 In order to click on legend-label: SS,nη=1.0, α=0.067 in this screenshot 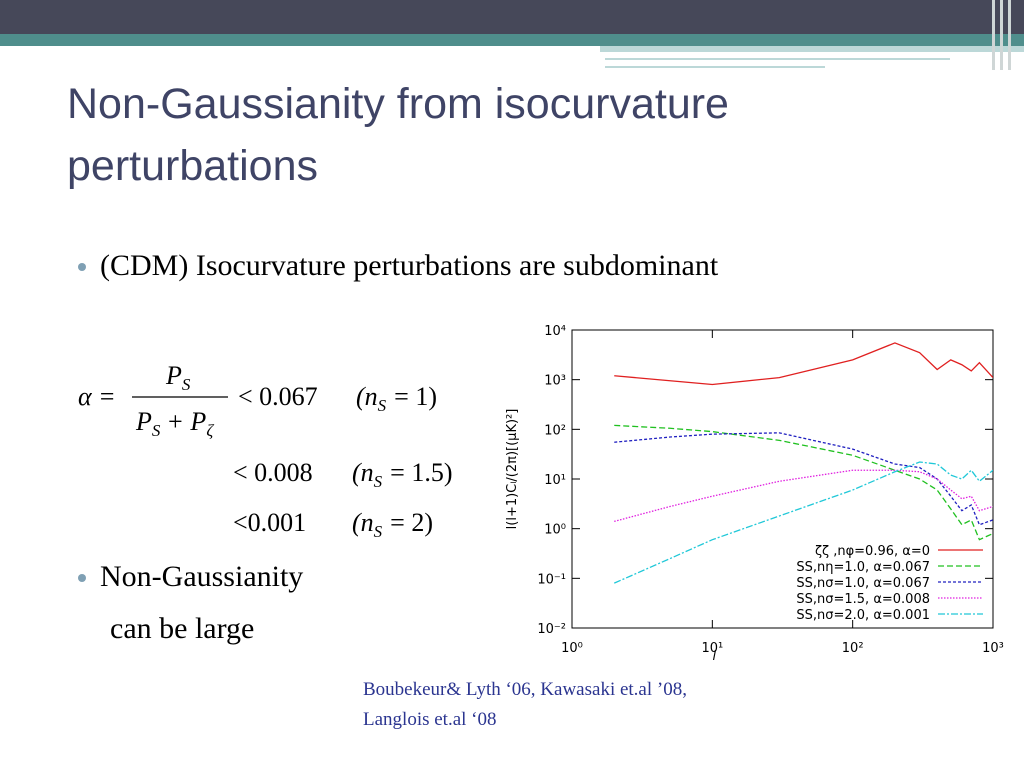, I will do `click(863, 567)`.